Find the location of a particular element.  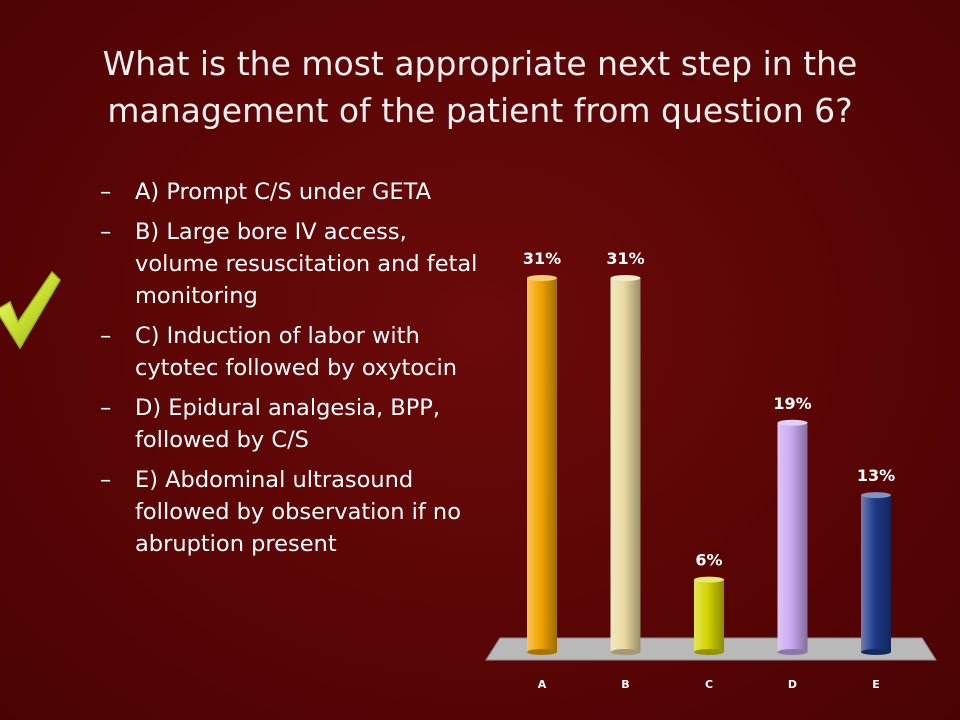

data-label: 13% is located at coordinates (876, 475).